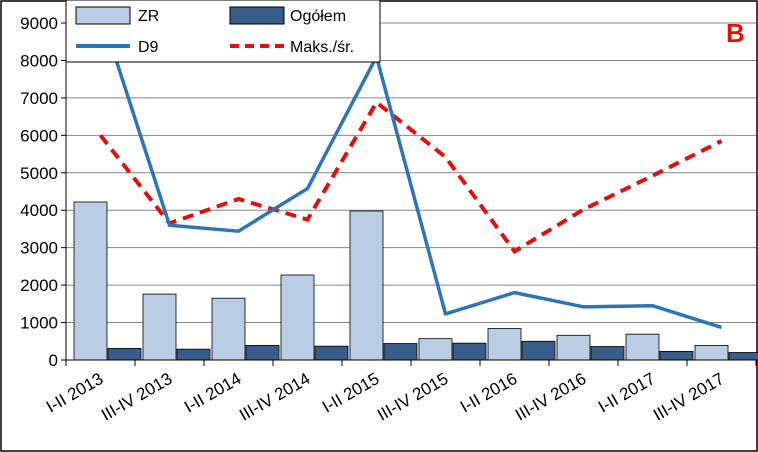 The image size is (758, 452). I want to click on y-tick-label: 4000, so click(39, 210).